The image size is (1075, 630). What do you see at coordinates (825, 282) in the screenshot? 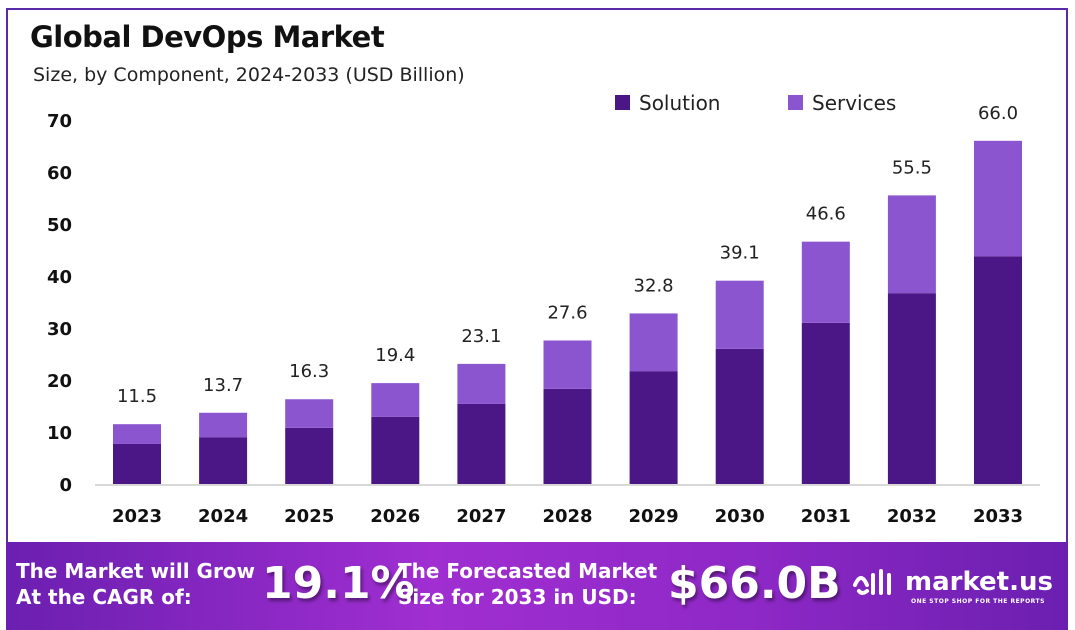
I see `bar-services-2031` at bounding box center [825, 282].